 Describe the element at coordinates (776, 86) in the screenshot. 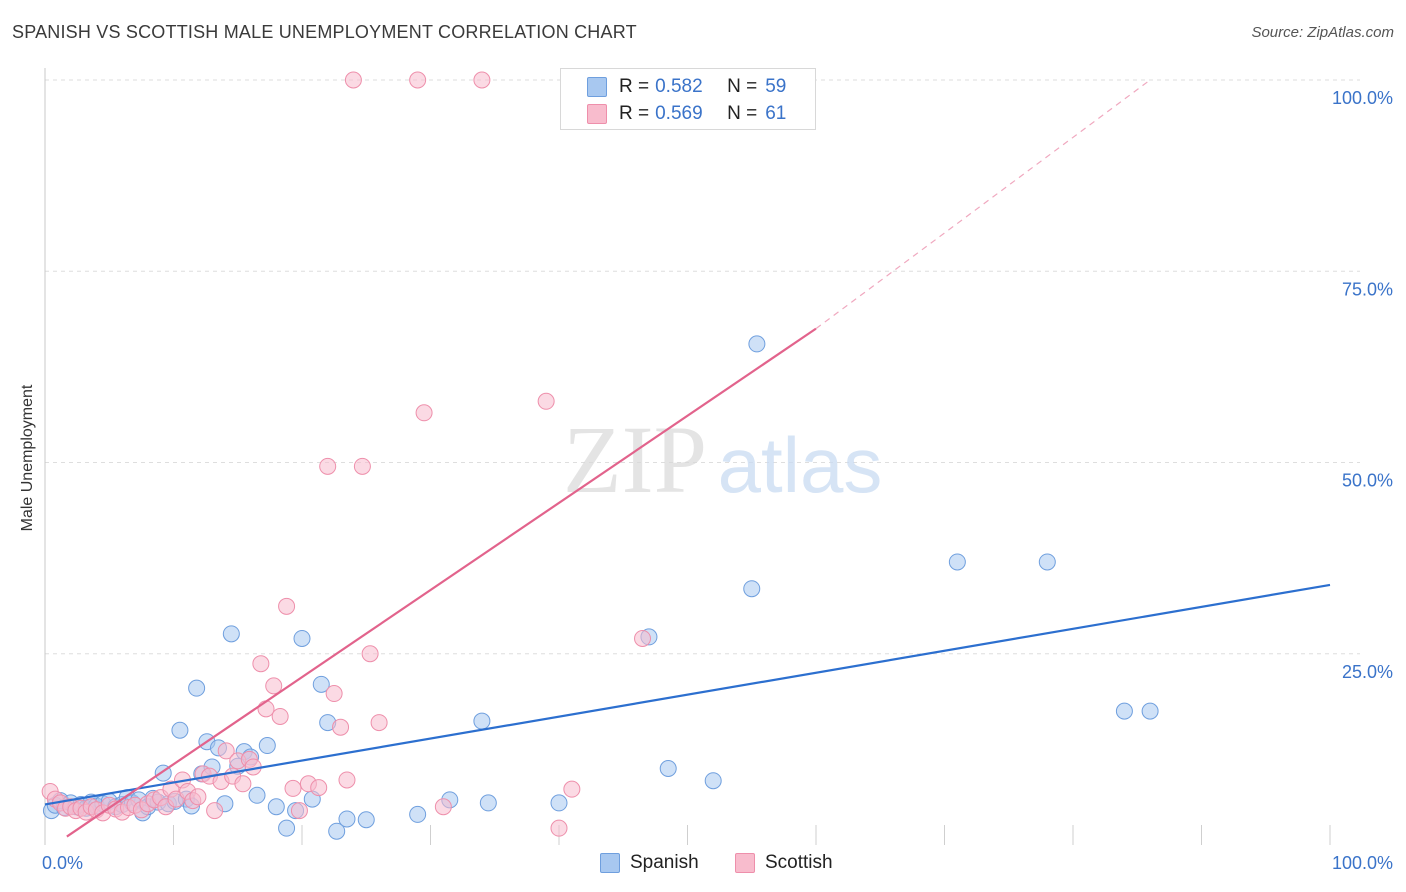

I see `legend-n-value-spanish: 59` at that location.